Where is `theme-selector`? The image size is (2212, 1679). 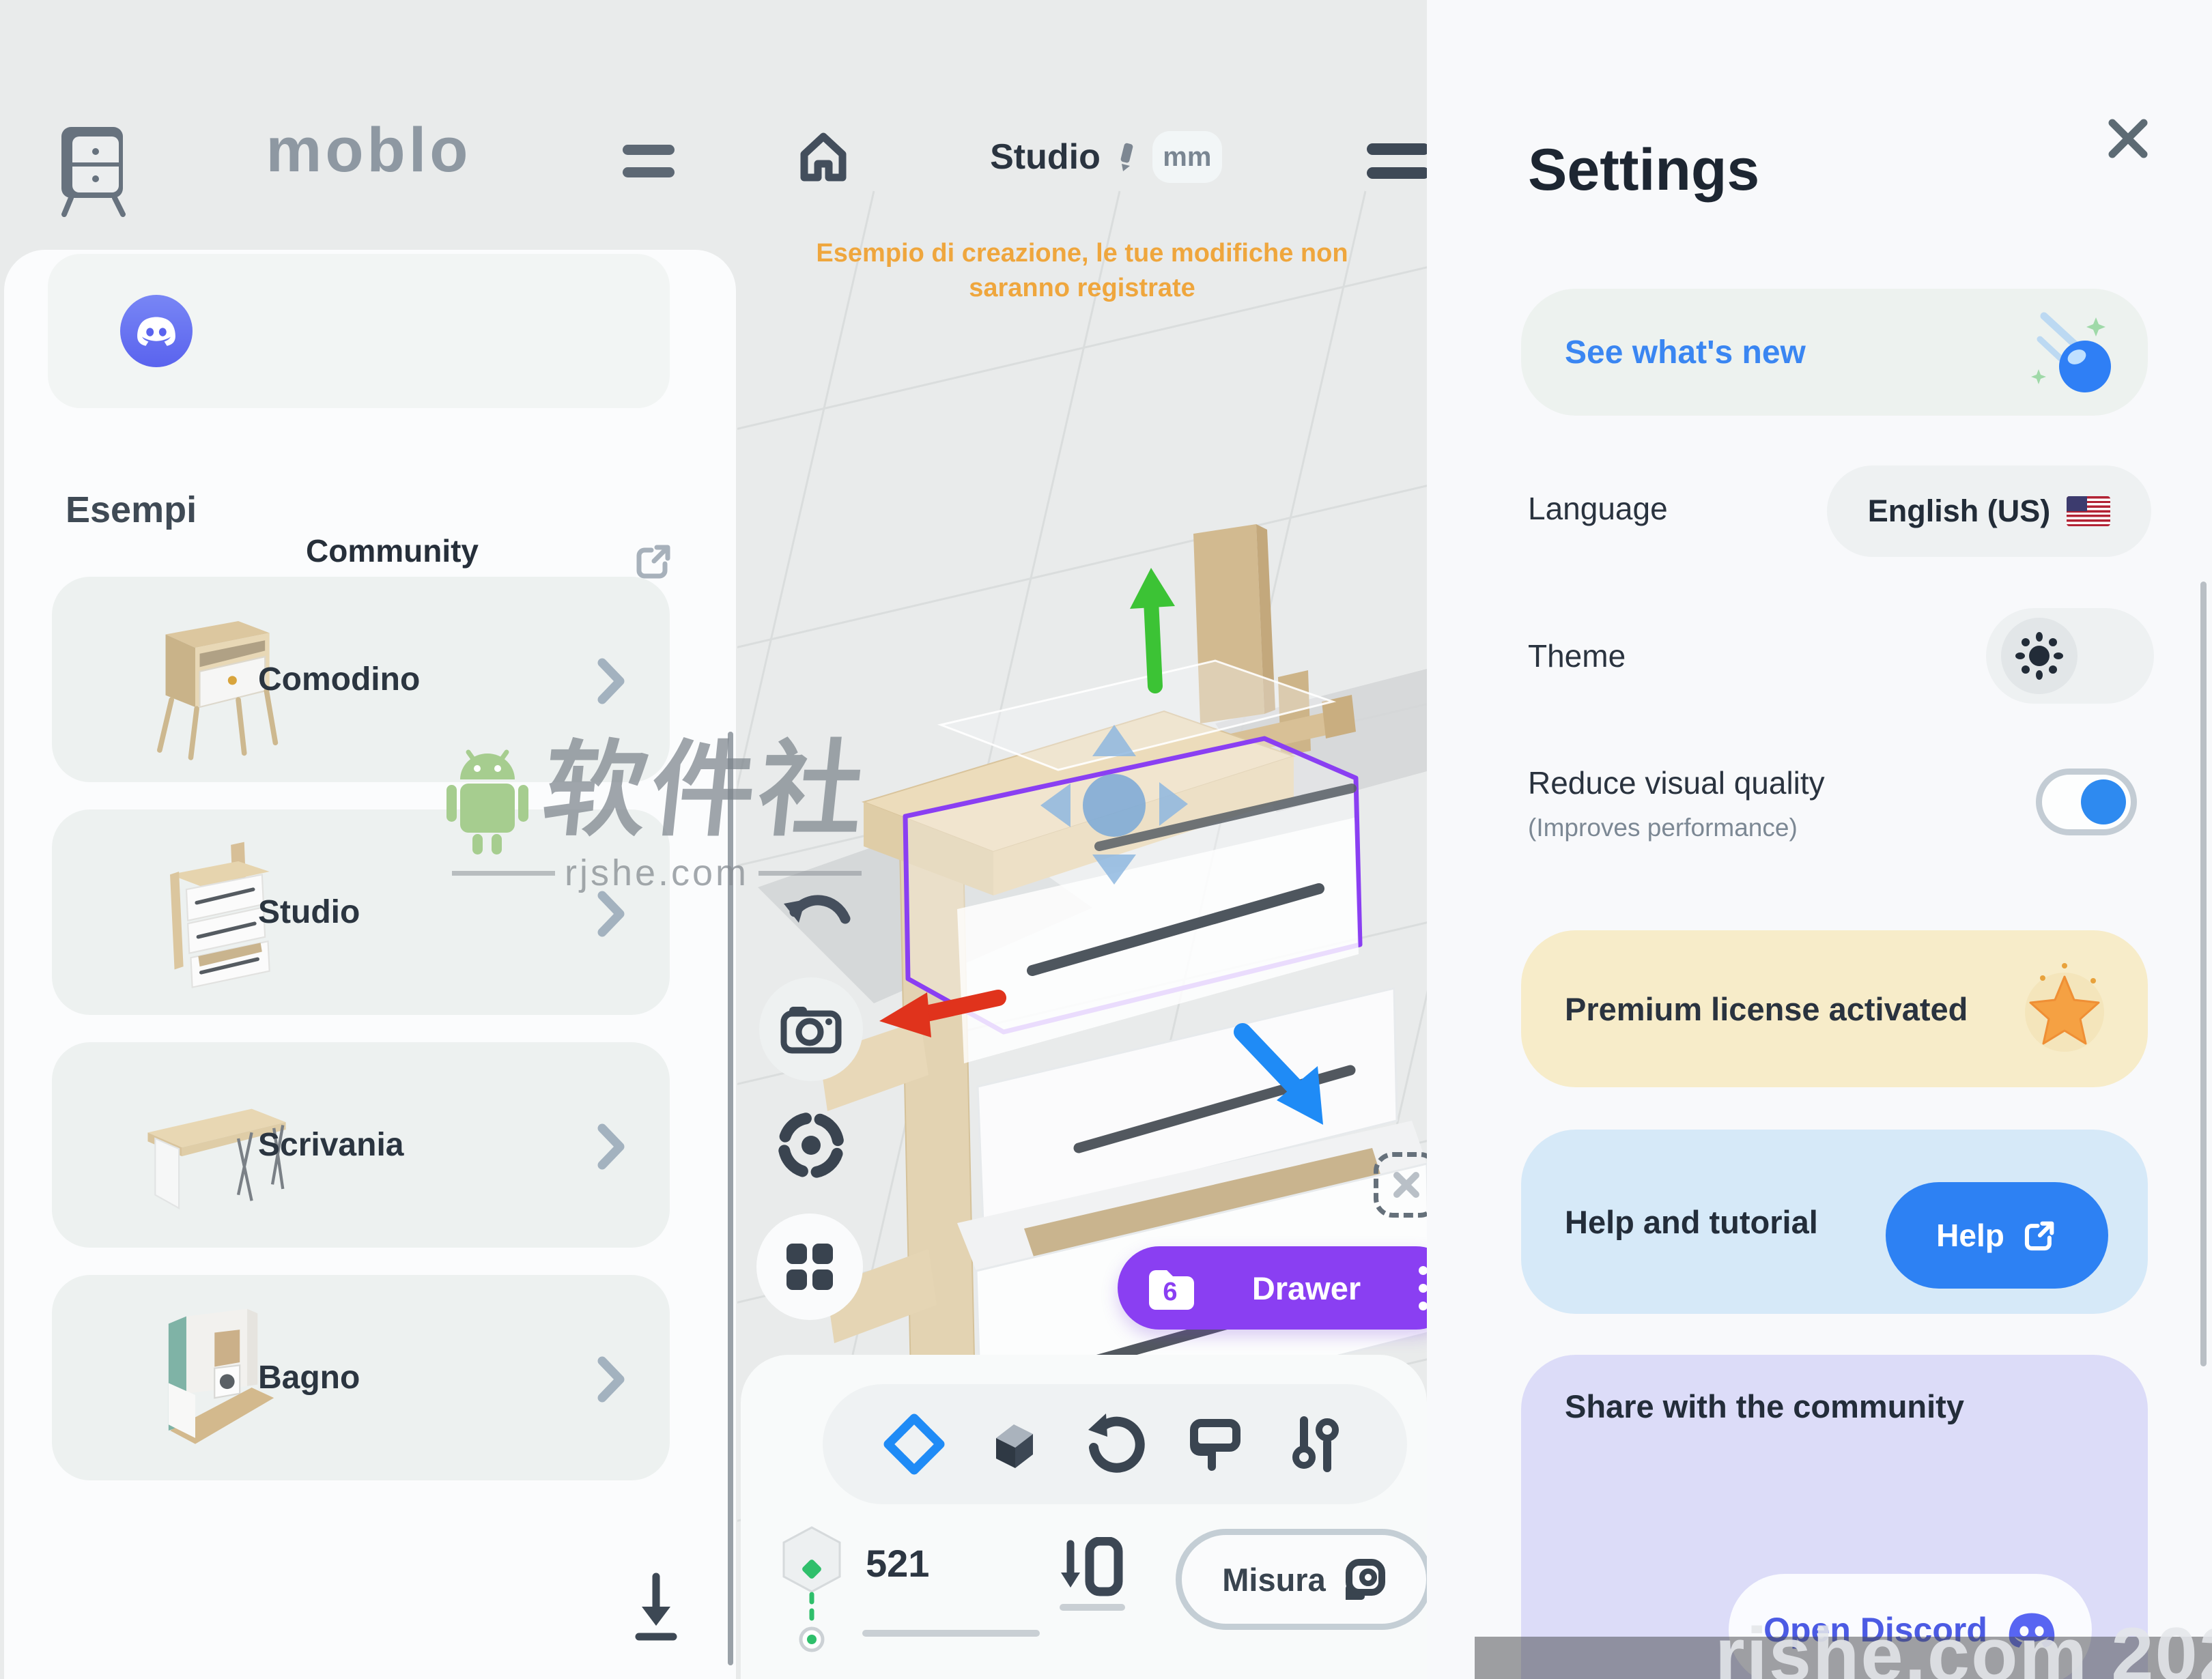
theme-selector is located at coordinates (2070, 656).